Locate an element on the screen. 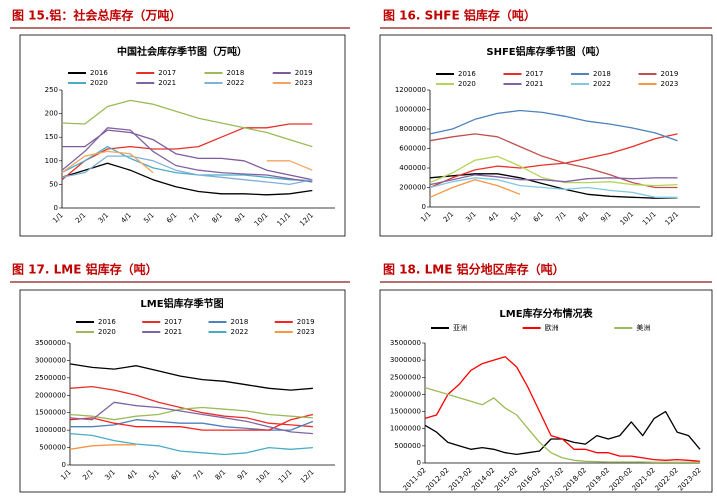  y-tick-label: 600000 is located at coordinates (412, 149).